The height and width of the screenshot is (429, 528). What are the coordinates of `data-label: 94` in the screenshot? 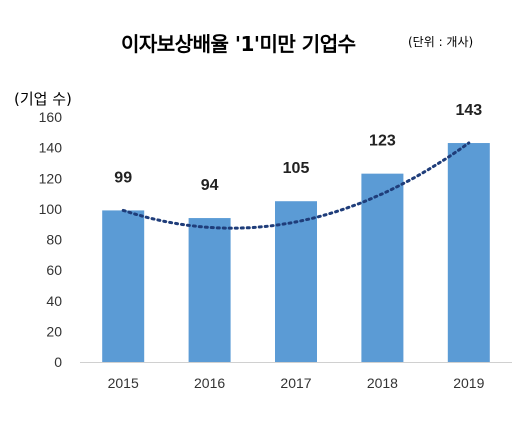 It's located at (210, 185).